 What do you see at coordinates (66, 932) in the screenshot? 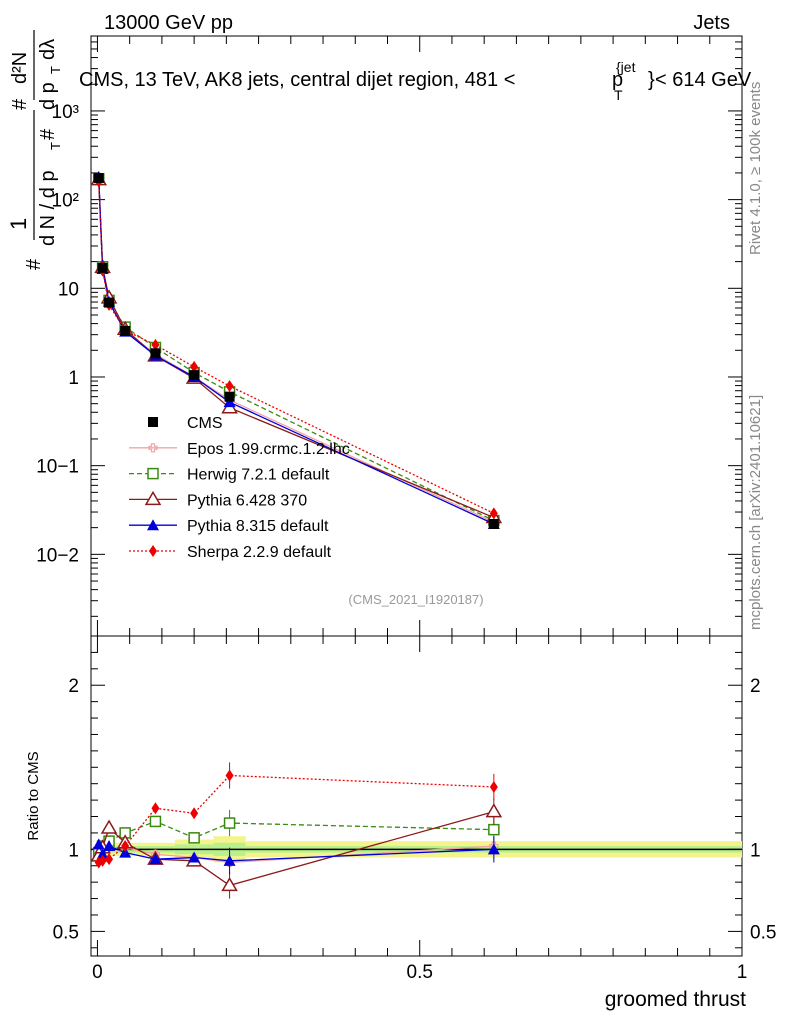
I see `ratio-ytick-label-left: 0.5` at bounding box center [66, 932].